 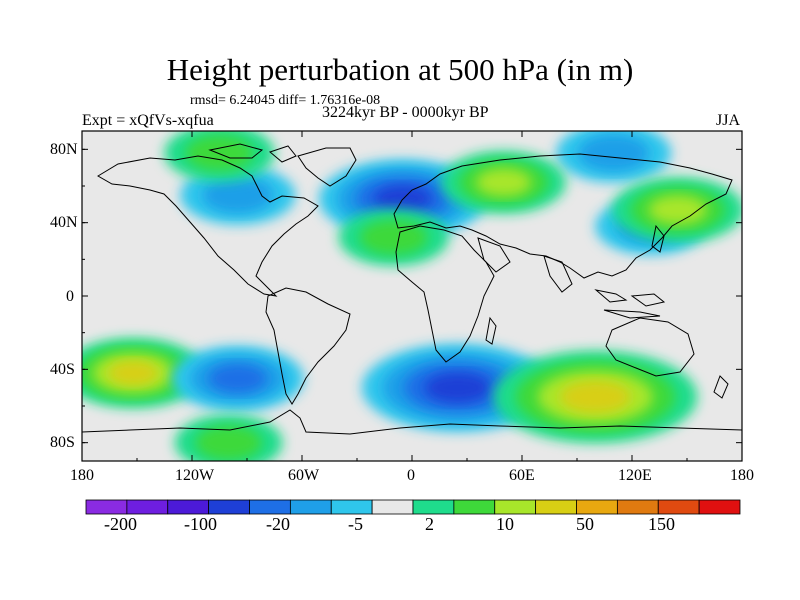 What do you see at coordinates (327, 167) in the screenshot?
I see `coastline-greenland` at bounding box center [327, 167].